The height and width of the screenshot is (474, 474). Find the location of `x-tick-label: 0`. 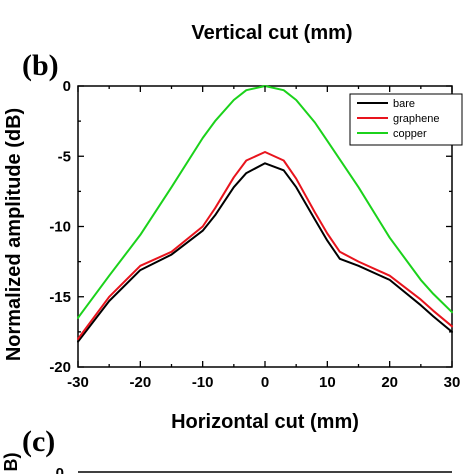

x-tick-label: 0 is located at coordinates (265, 382).